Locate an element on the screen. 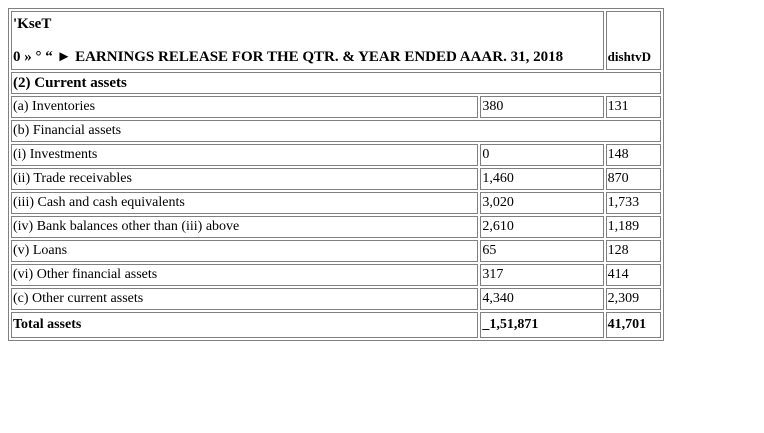  total-label: Total assets is located at coordinates (245, 325).